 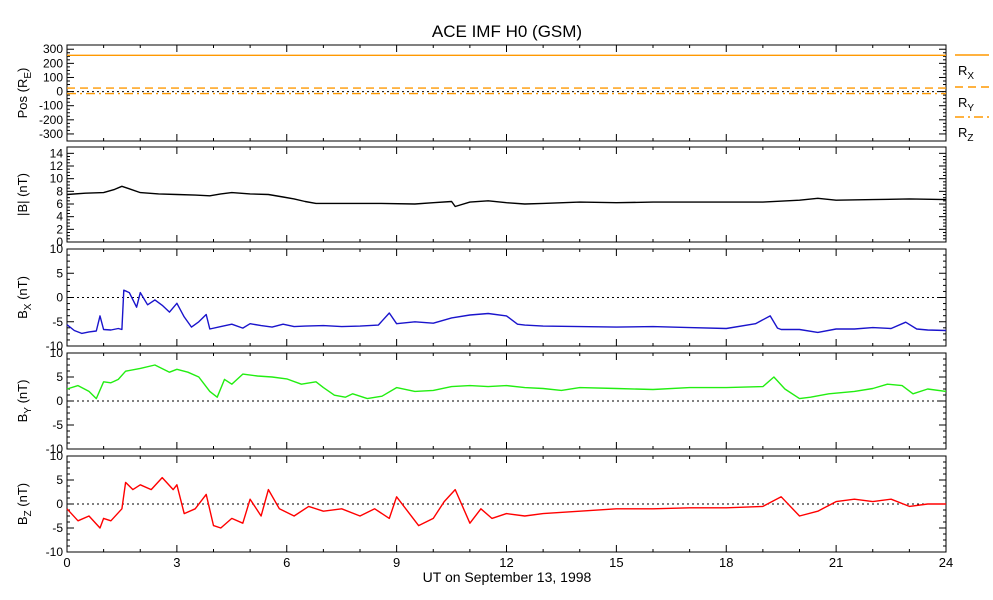 I want to click on y-axis-label-bmag: |B| (nT), so click(x=22, y=194).